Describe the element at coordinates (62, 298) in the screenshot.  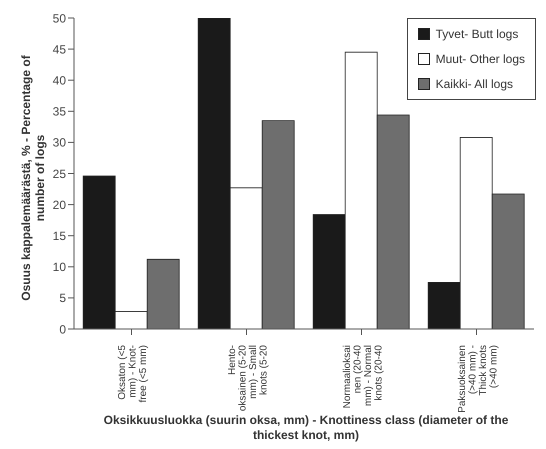
I see `y-tick-label: 5` at that location.